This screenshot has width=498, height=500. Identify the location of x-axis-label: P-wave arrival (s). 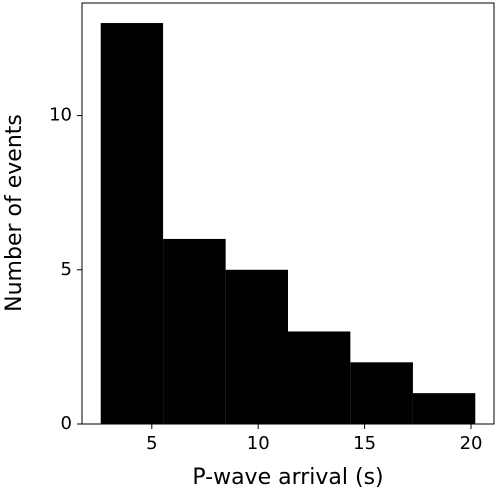
(287, 477).